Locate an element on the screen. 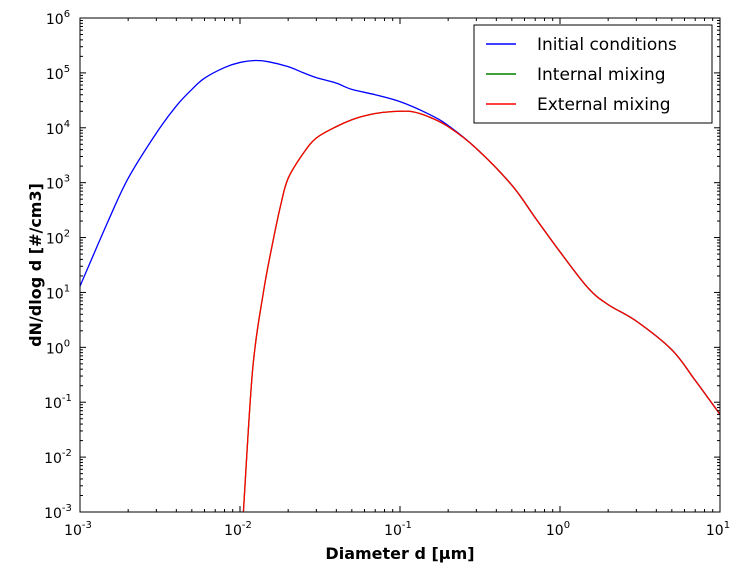 Image resolution: width=737 pixels, height=574 pixels. y-tick-label: 10¹ is located at coordinates (58, 292).